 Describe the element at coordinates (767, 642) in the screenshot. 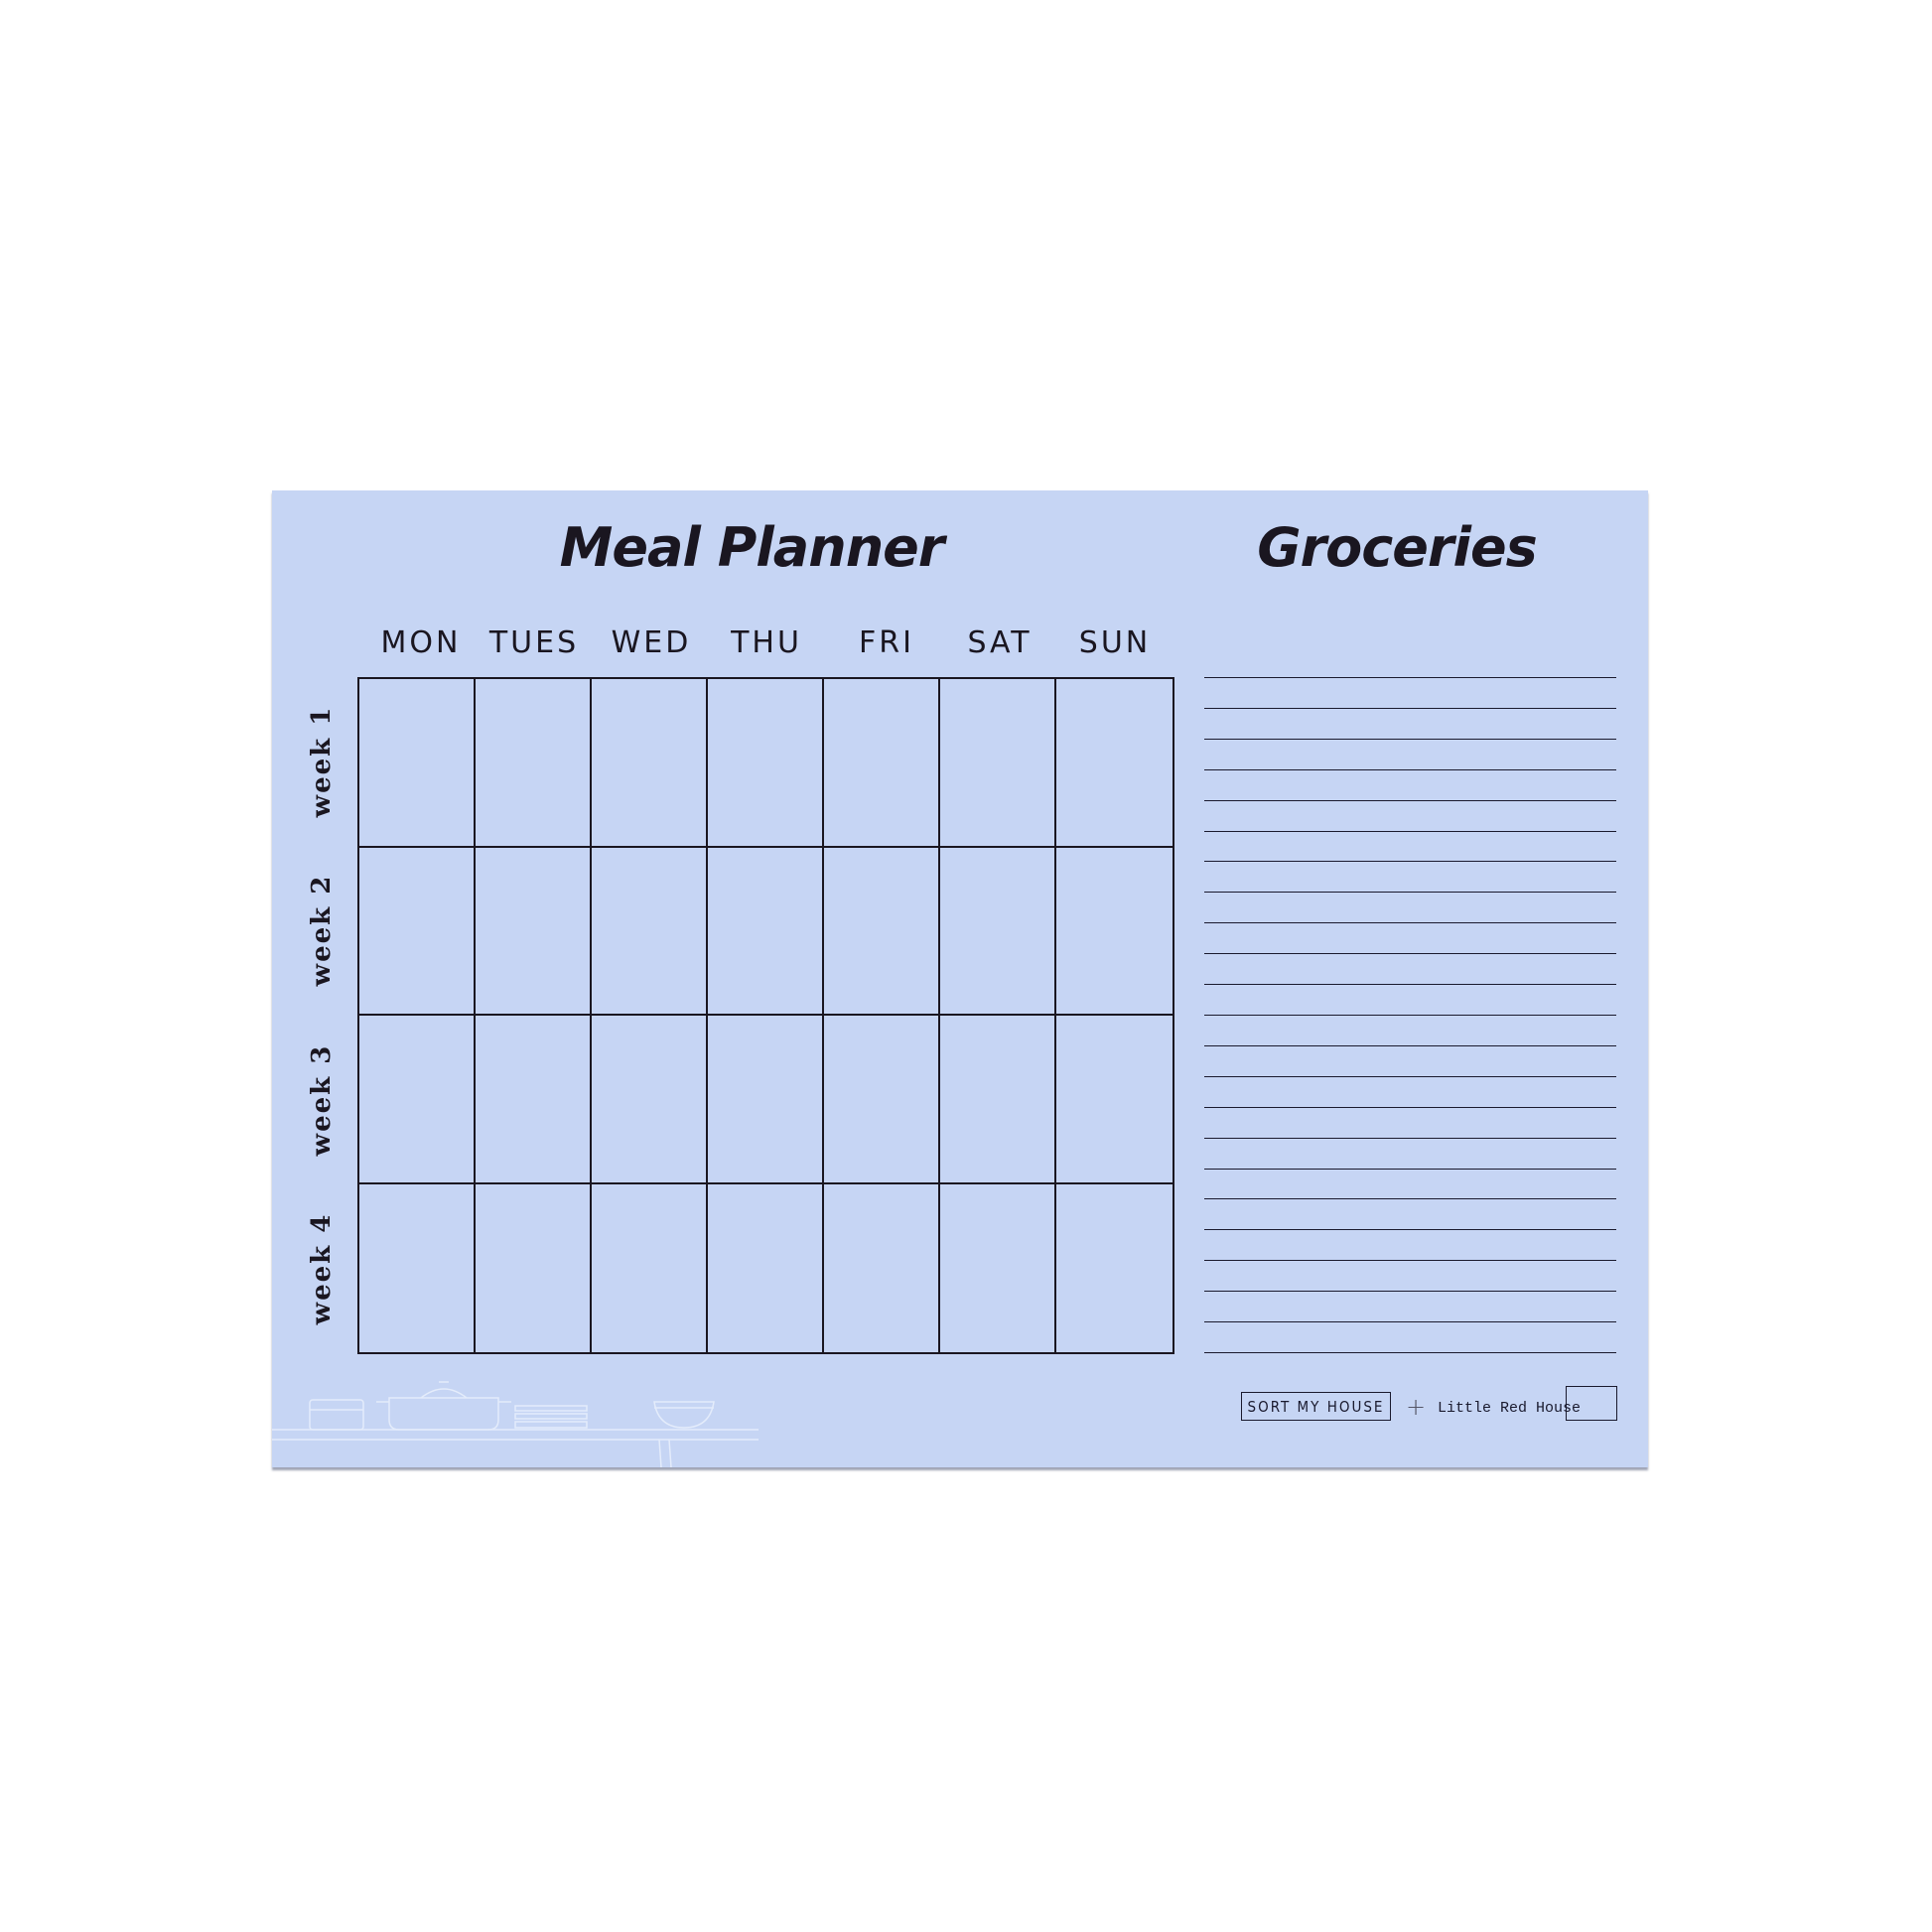

I see `day-label-thu: THU` at that location.